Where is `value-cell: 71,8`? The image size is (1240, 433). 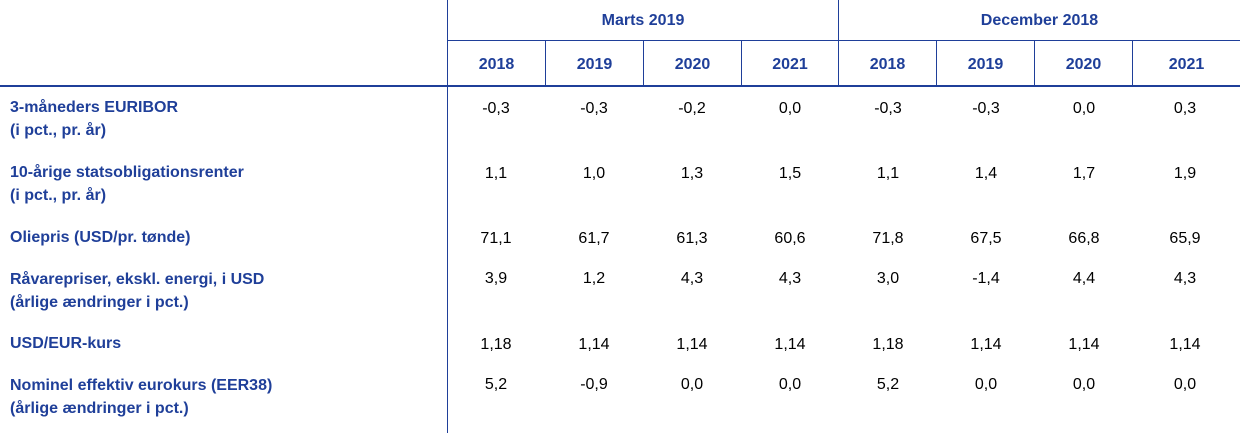
value-cell: 71,8 is located at coordinates (888, 238).